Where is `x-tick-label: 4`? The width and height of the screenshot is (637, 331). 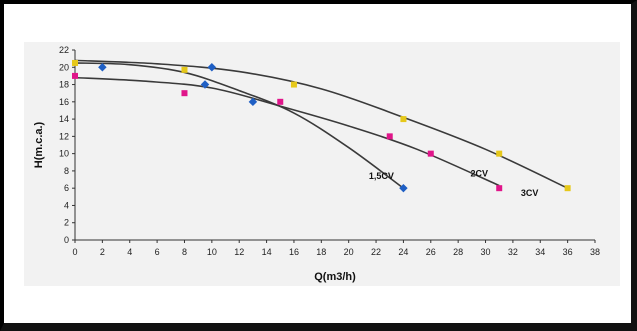 x-tick-label: 4 is located at coordinates (129, 252).